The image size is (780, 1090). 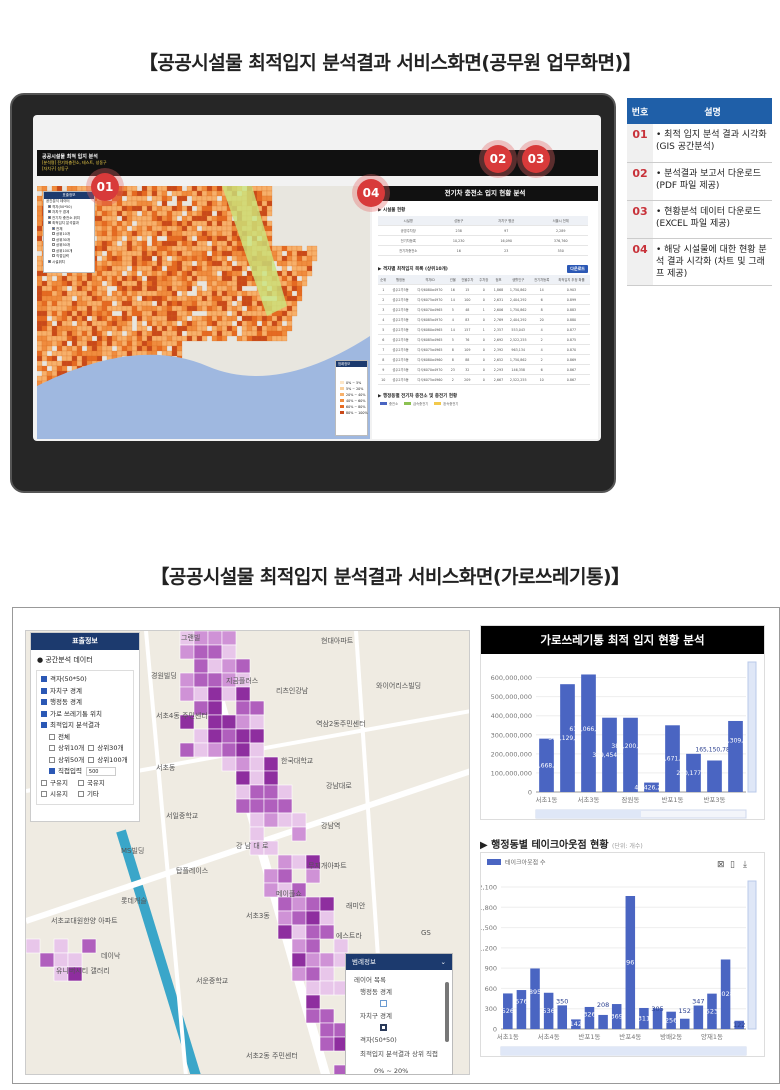 I want to click on direct-input: 500, so click(x=100, y=771).